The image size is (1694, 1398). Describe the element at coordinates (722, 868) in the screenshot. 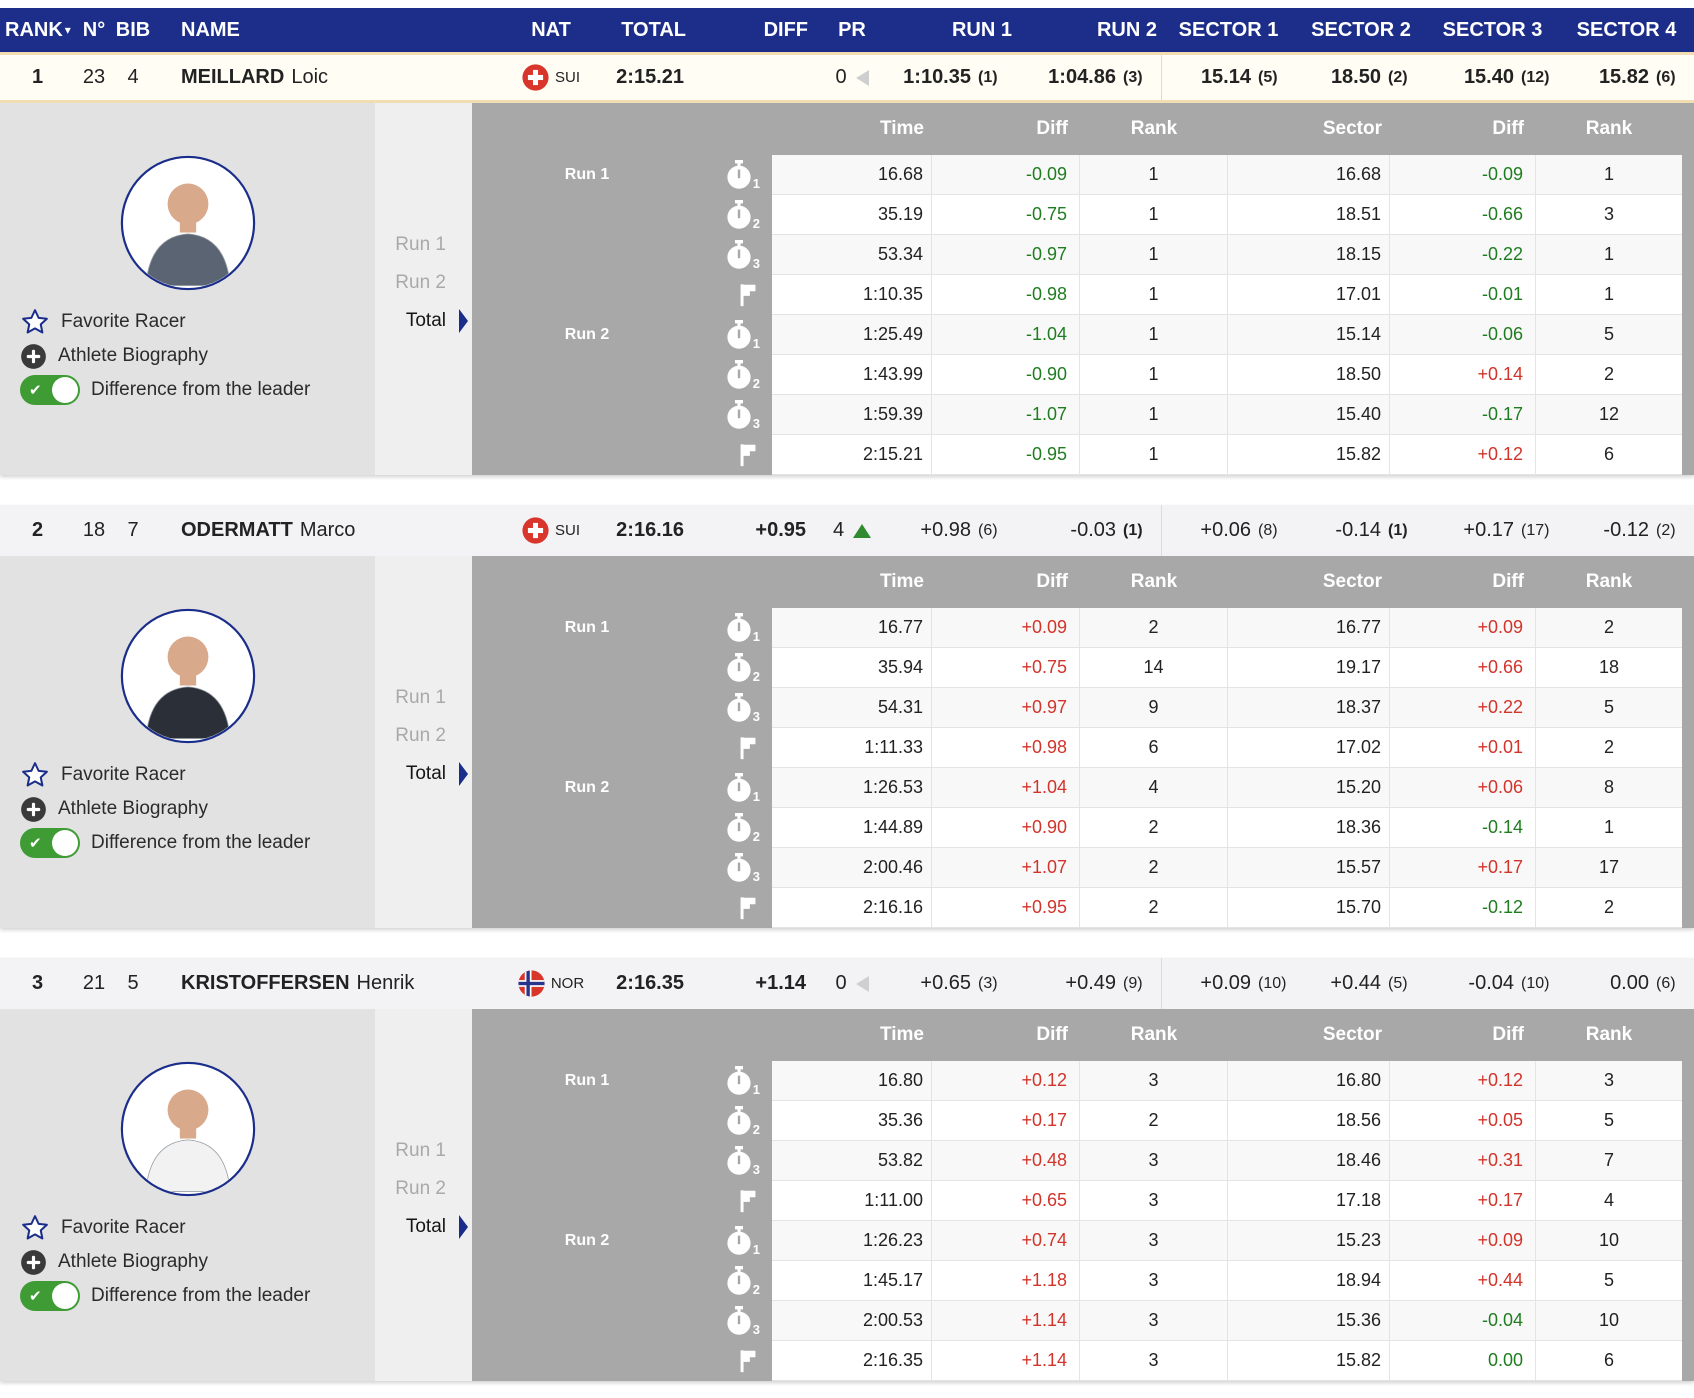

I see `checkpoint-icon-cell: 3` at that location.